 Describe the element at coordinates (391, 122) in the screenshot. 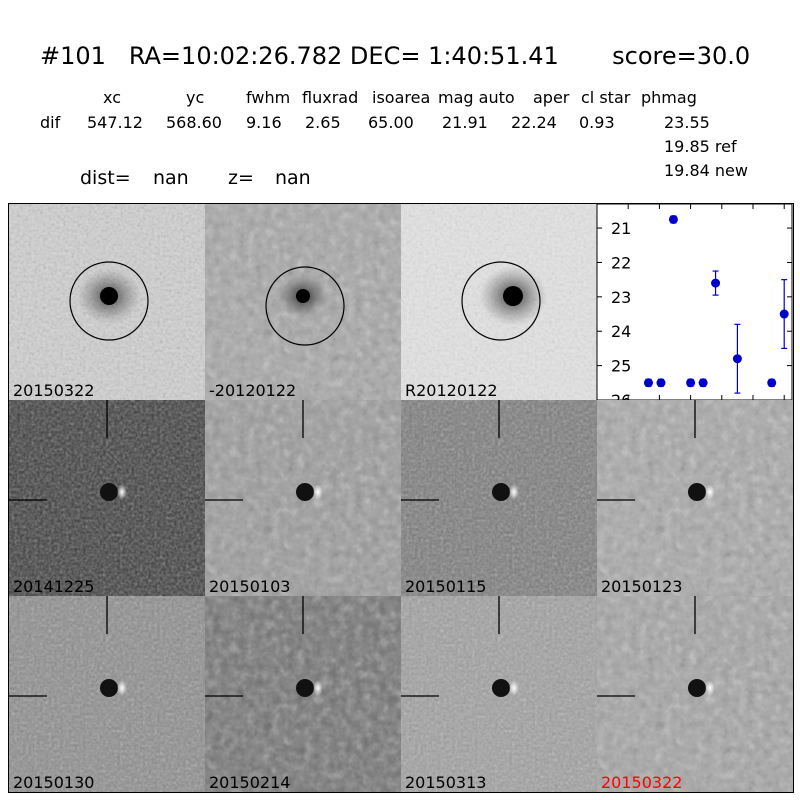

I see `value-isoarea: 65.00` at that location.